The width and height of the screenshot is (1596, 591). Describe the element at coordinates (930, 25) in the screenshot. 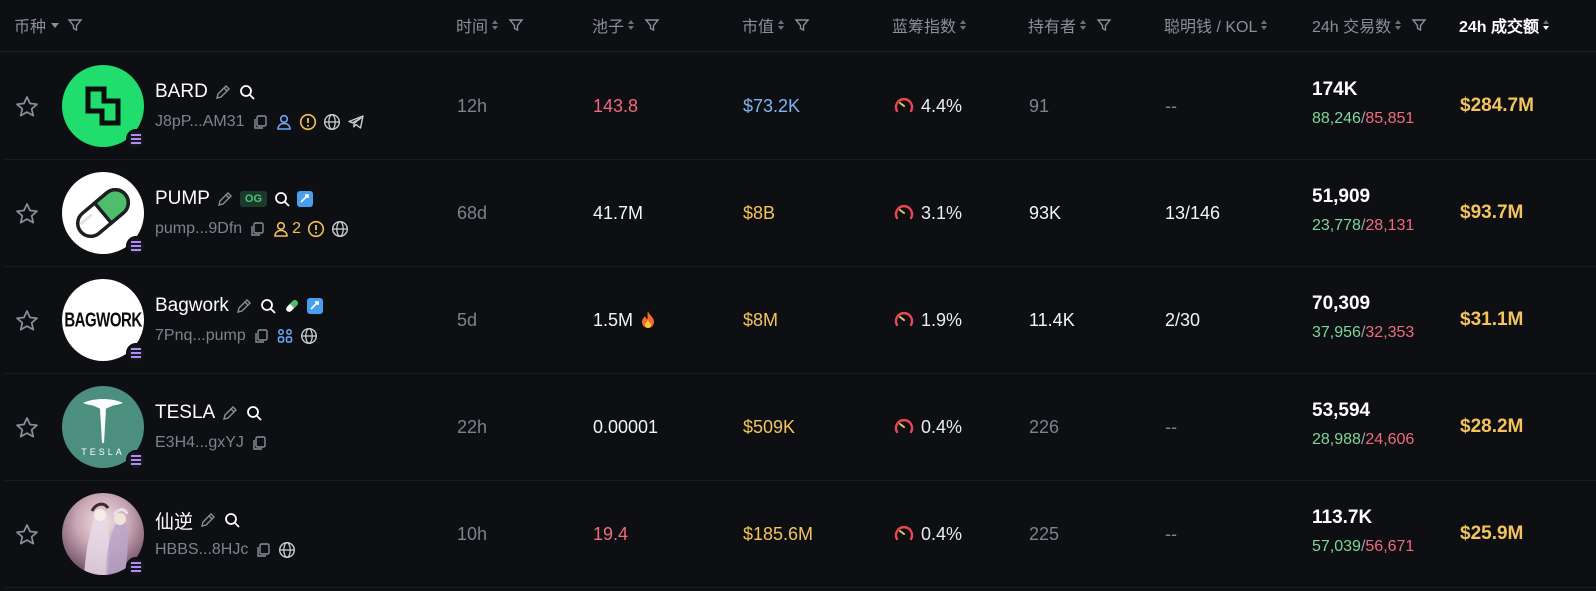

I see `header-bluechip: 蓝筹指数` at that location.